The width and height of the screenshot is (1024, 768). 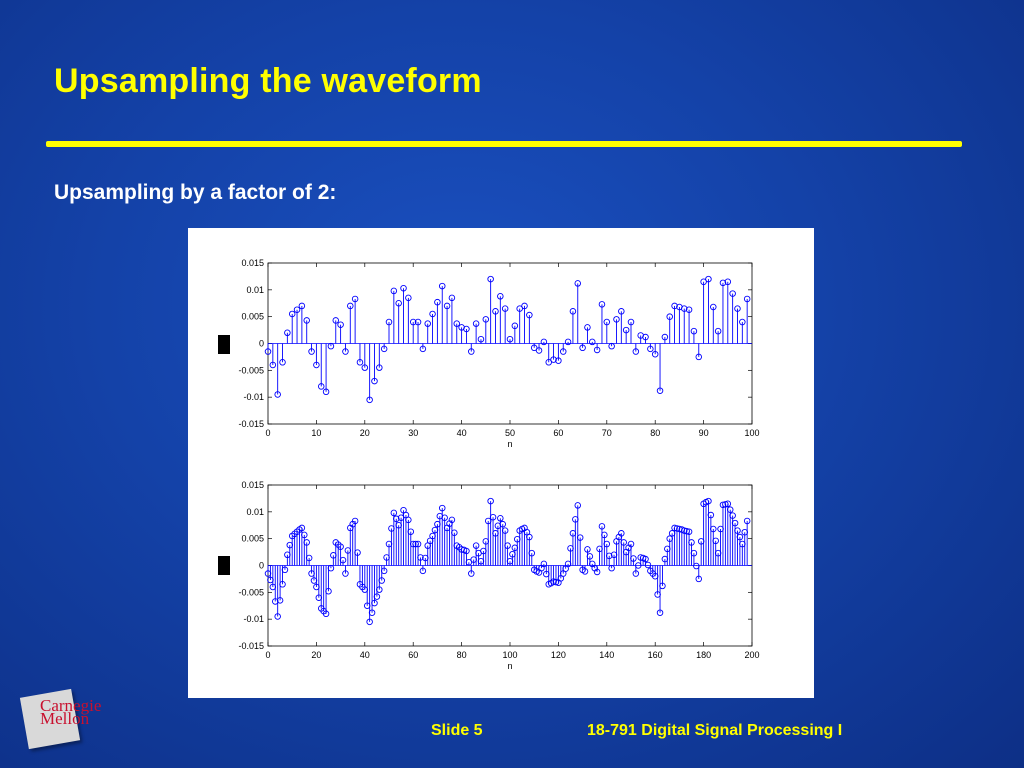 What do you see at coordinates (558, 433) in the screenshot?
I see `plot1-xtick-label: 60` at bounding box center [558, 433].